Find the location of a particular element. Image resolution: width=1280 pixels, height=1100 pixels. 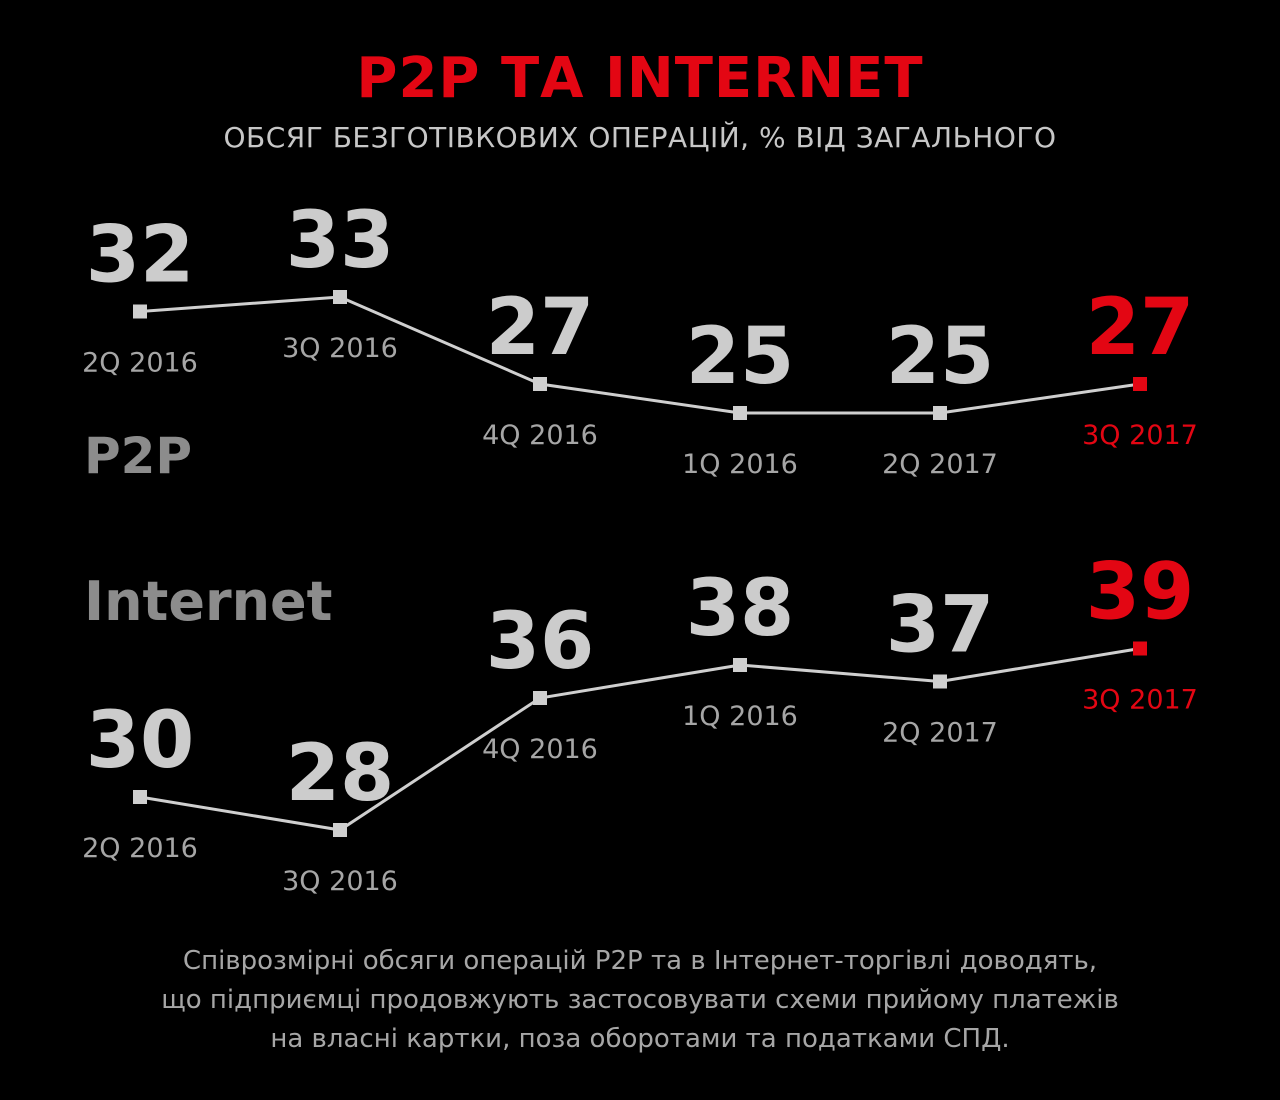

data-label: 32 is located at coordinates (140, 256).